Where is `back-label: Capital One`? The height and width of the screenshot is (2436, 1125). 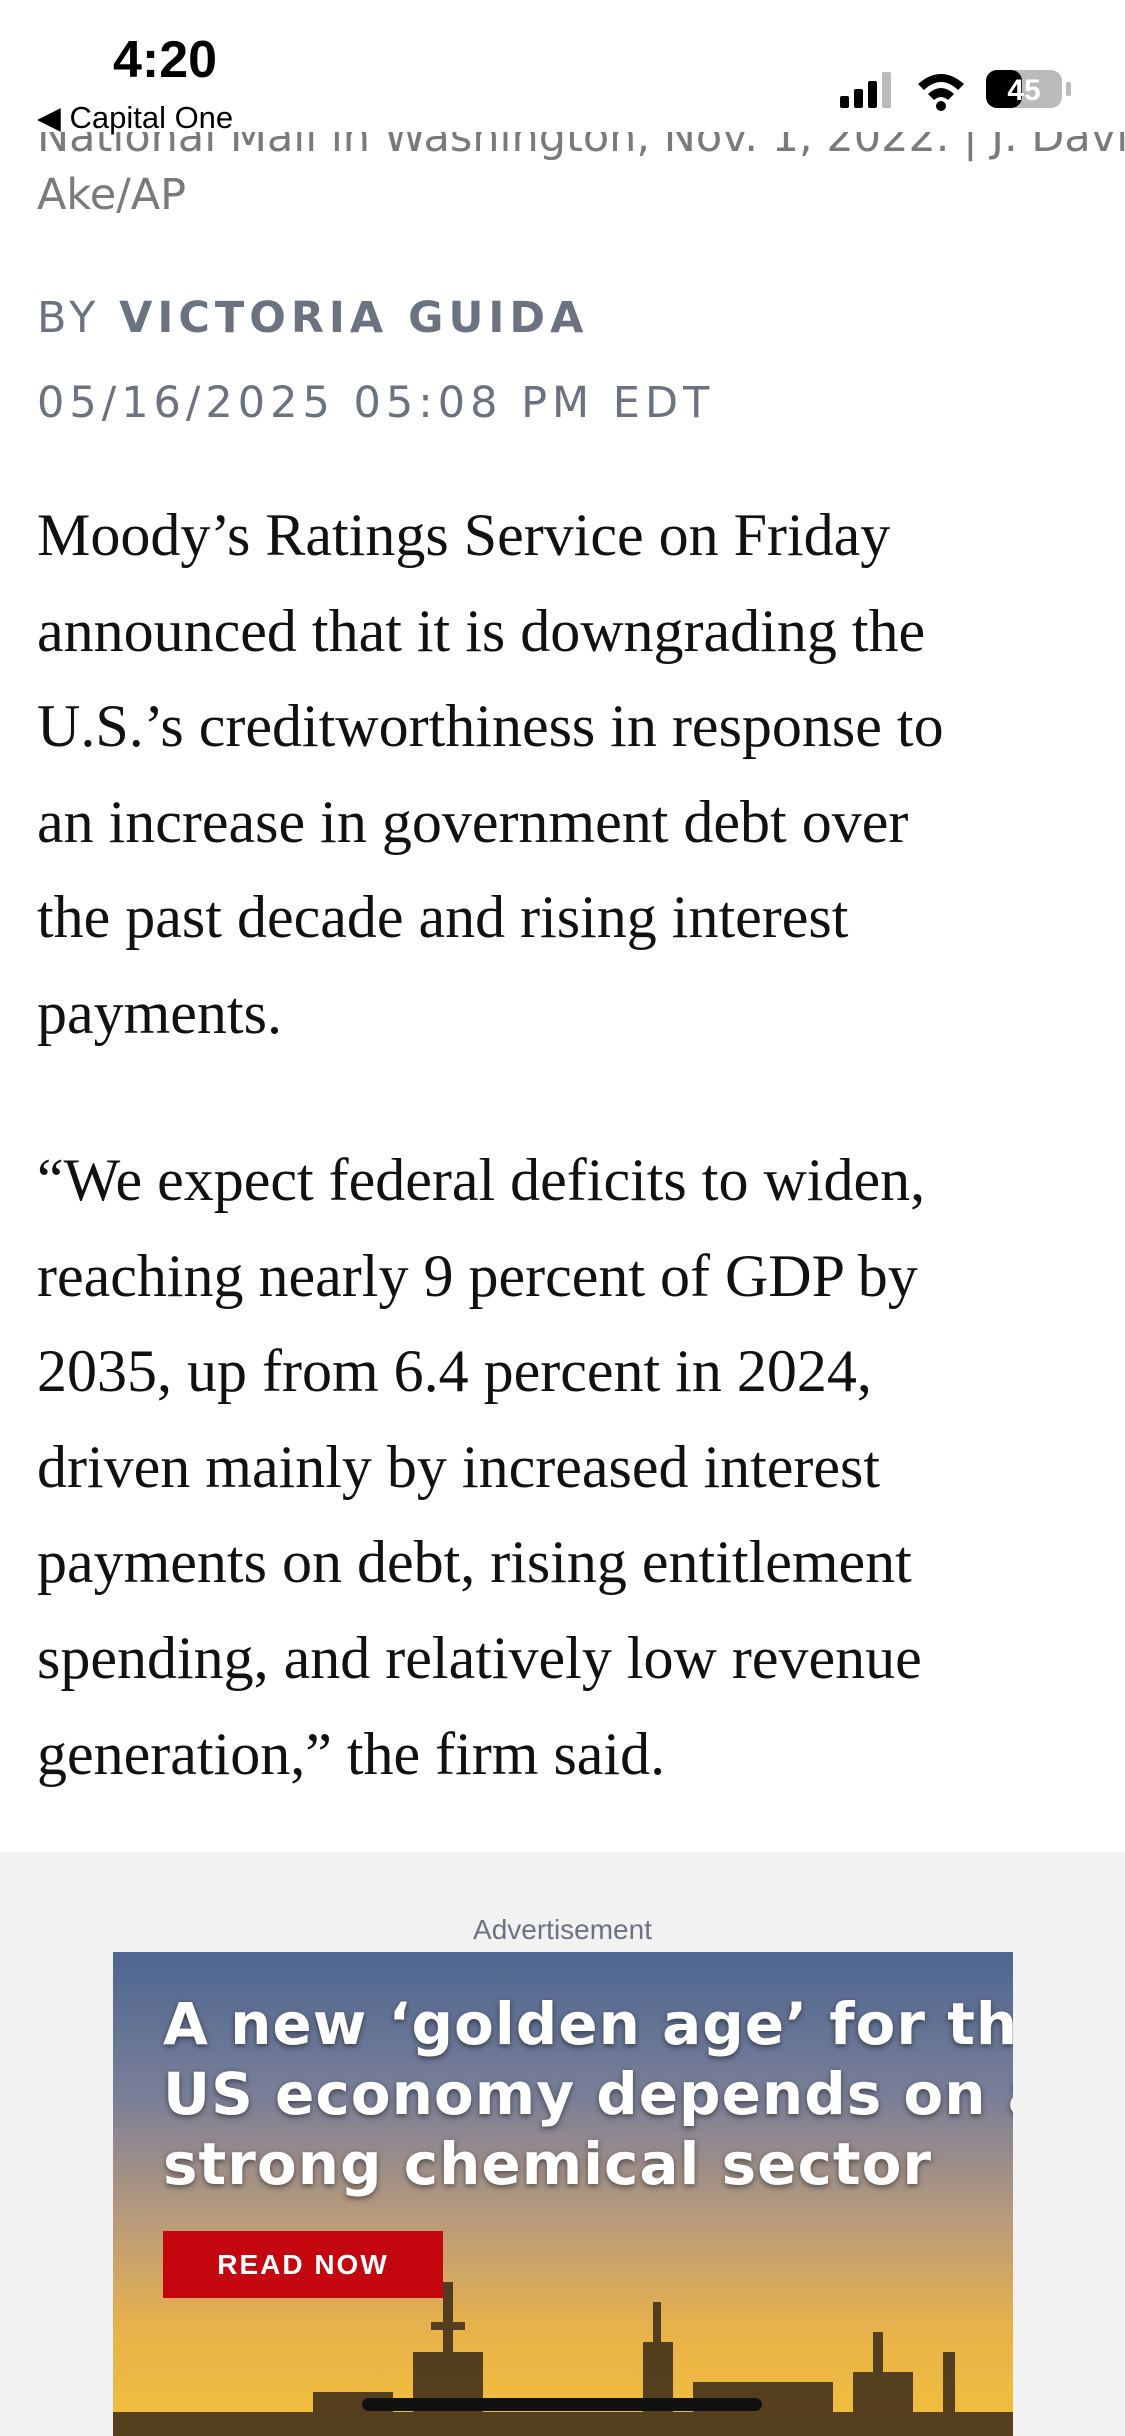 back-label: Capital One is located at coordinates (151, 117).